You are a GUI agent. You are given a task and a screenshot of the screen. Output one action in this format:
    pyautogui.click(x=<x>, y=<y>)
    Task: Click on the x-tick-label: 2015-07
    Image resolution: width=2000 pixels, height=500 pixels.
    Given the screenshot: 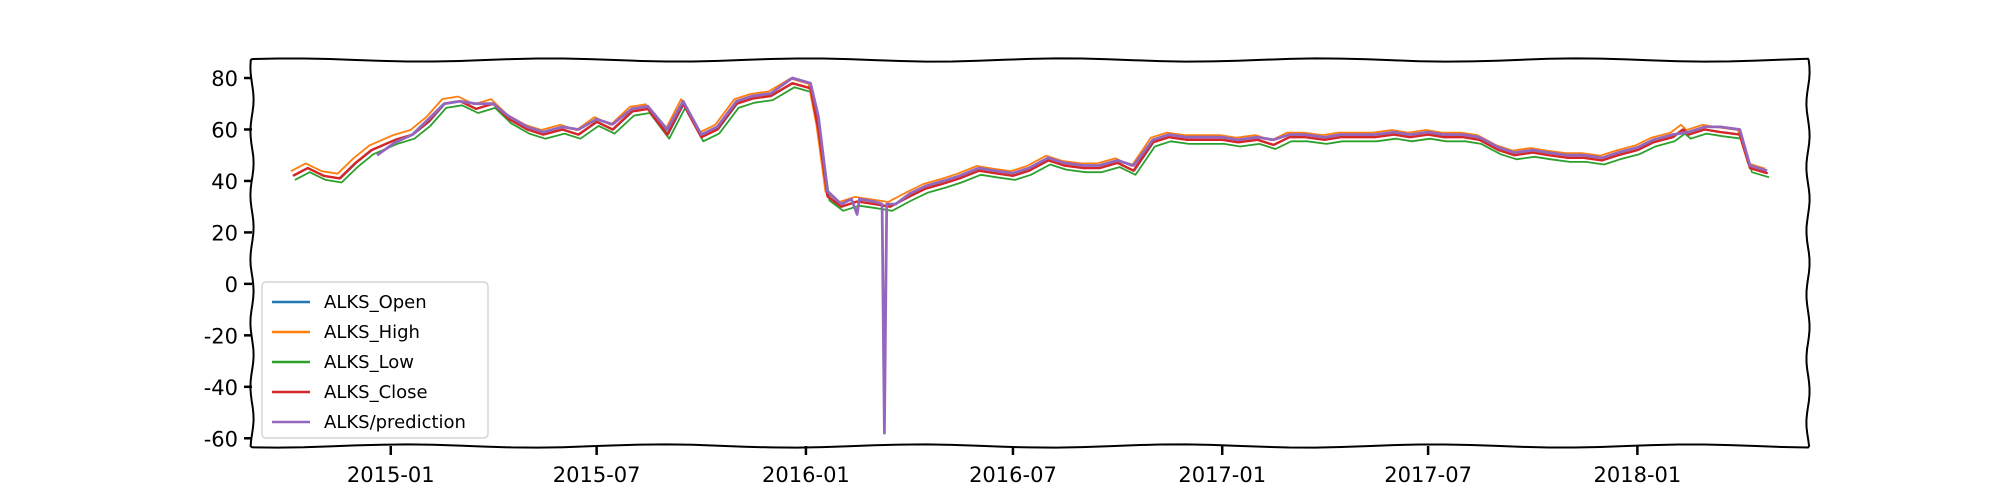 What is the action you would take?
    pyautogui.click(x=597, y=475)
    